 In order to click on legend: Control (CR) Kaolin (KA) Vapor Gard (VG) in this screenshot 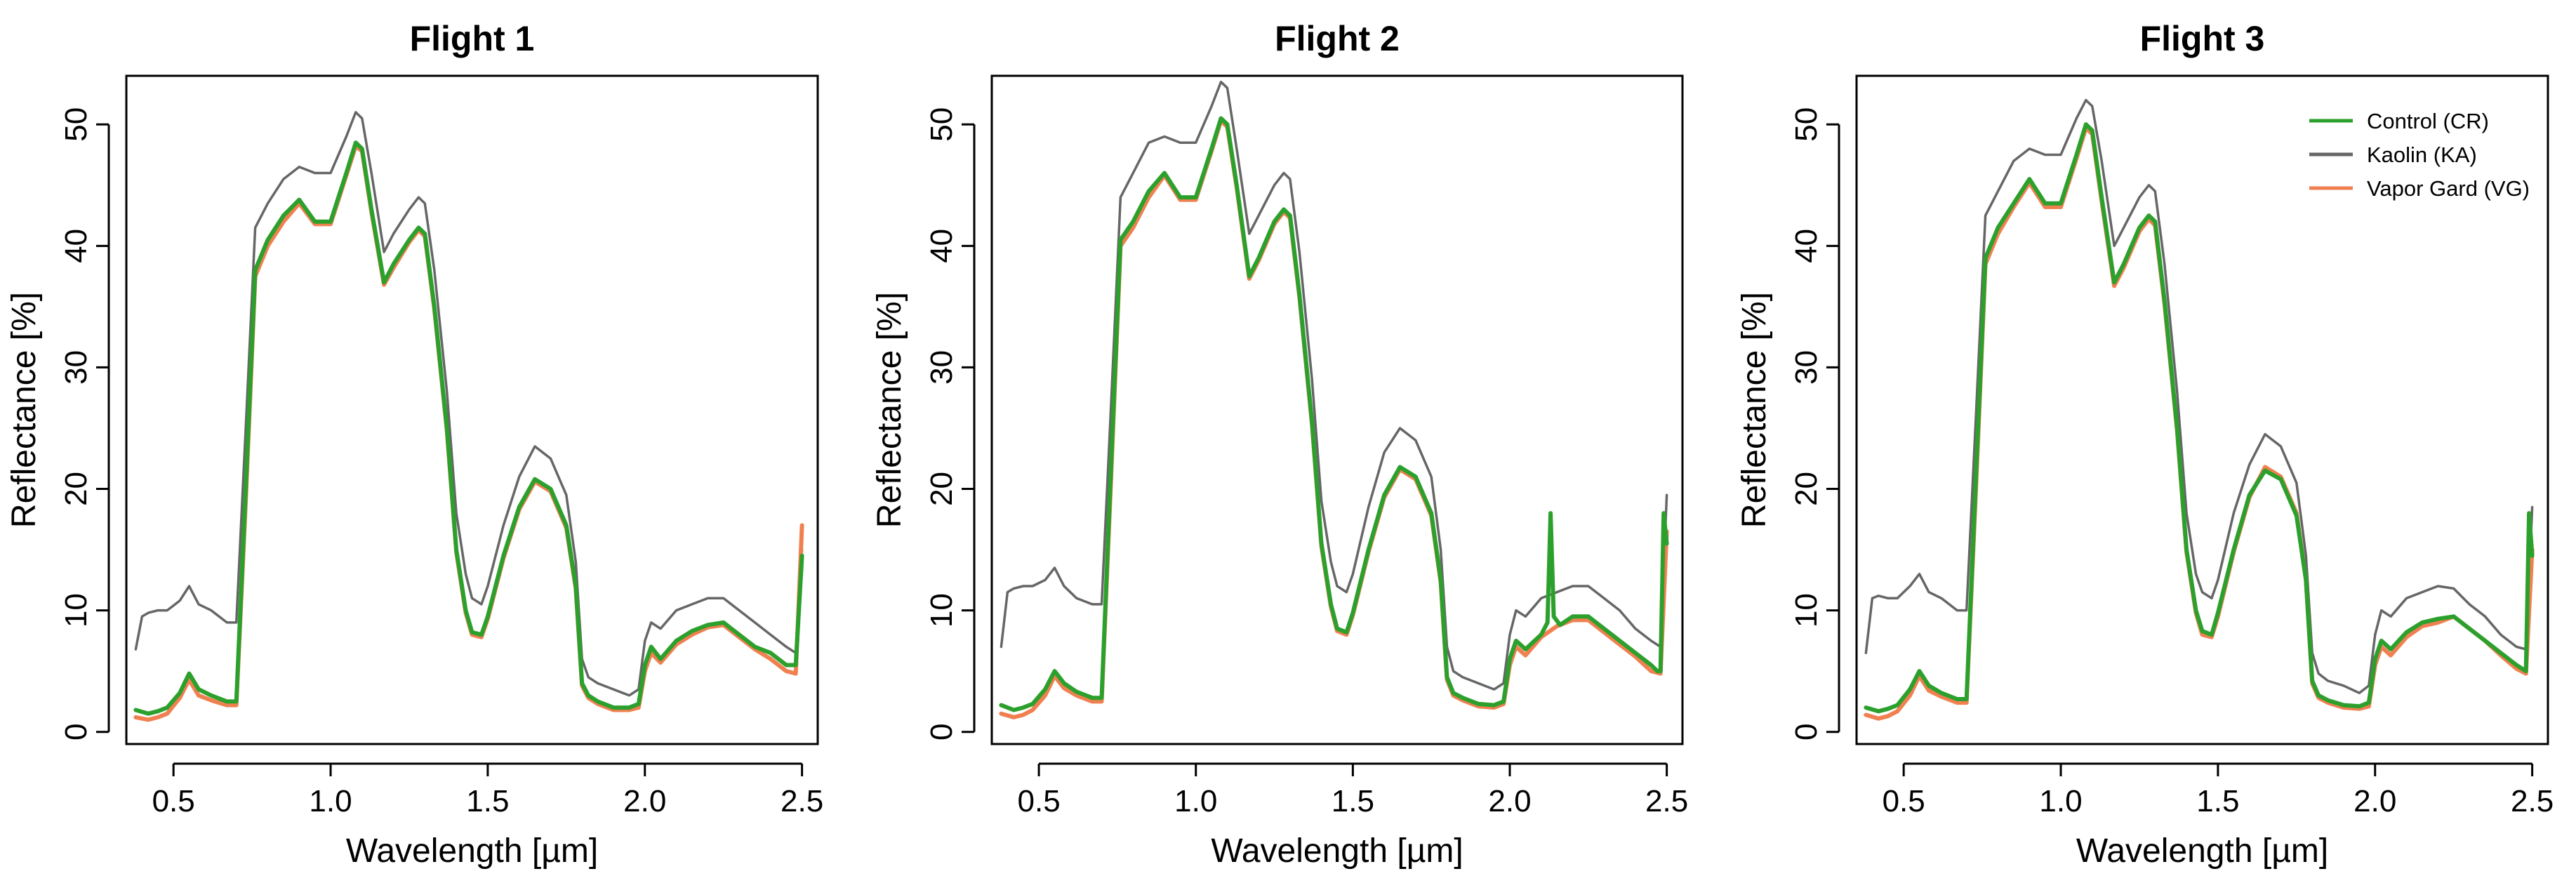, I will do `click(2420, 155)`.